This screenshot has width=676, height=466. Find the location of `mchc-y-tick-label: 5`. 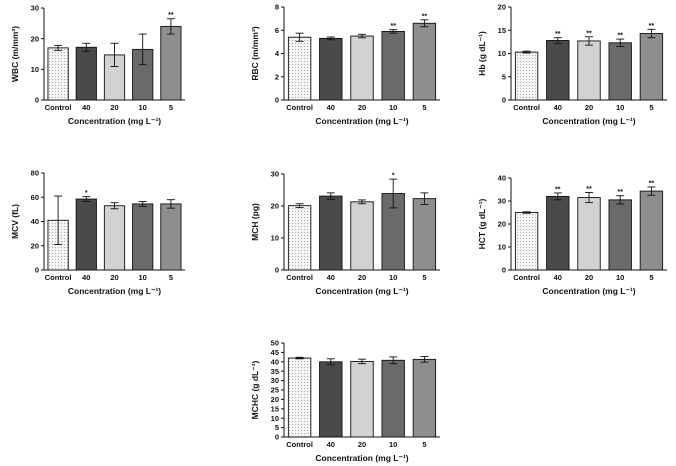

mchc-y-tick-label: 5 is located at coordinates (277, 427).